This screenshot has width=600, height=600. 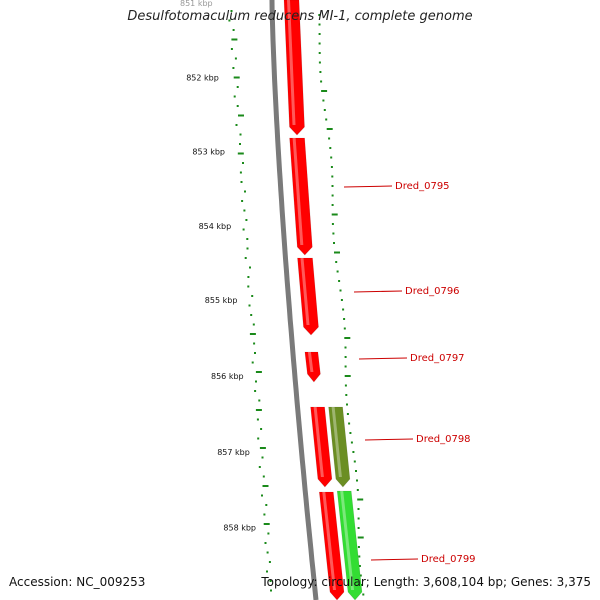 I want to click on gene-label: Dred_0798, so click(x=443, y=439).